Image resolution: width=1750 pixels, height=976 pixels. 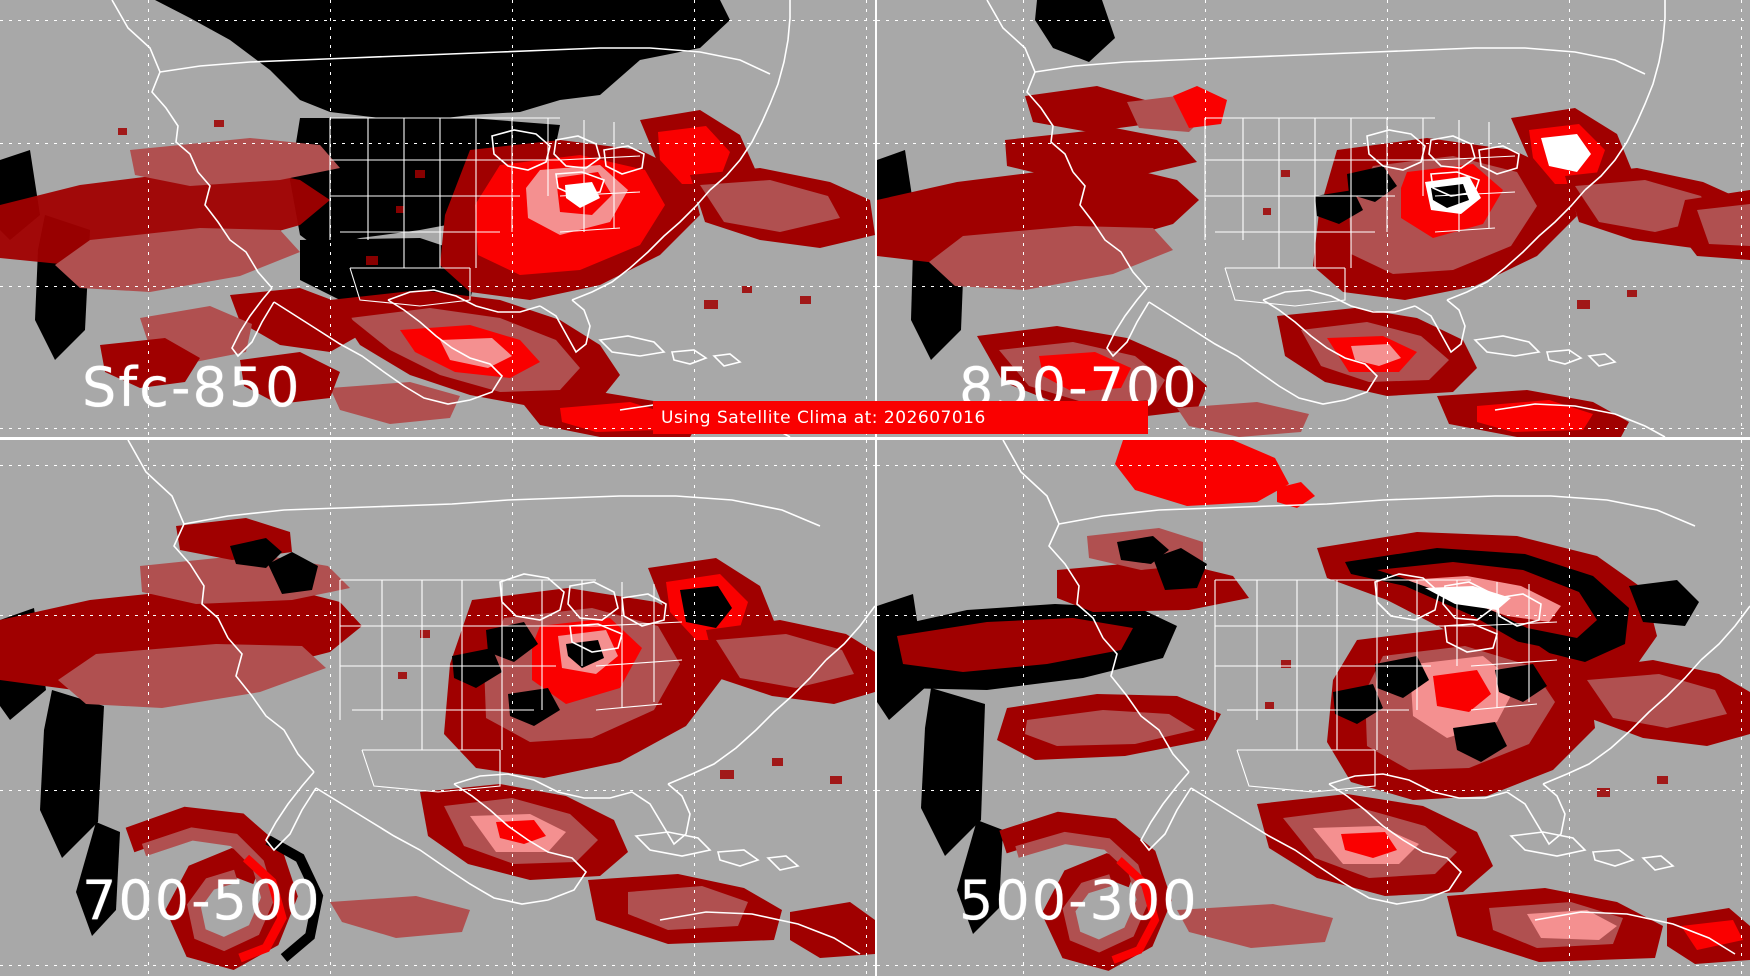 What do you see at coordinates (202, 900) in the screenshot?
I see `panel-label-700-500: 700-500` at bounding box center [202, 900].